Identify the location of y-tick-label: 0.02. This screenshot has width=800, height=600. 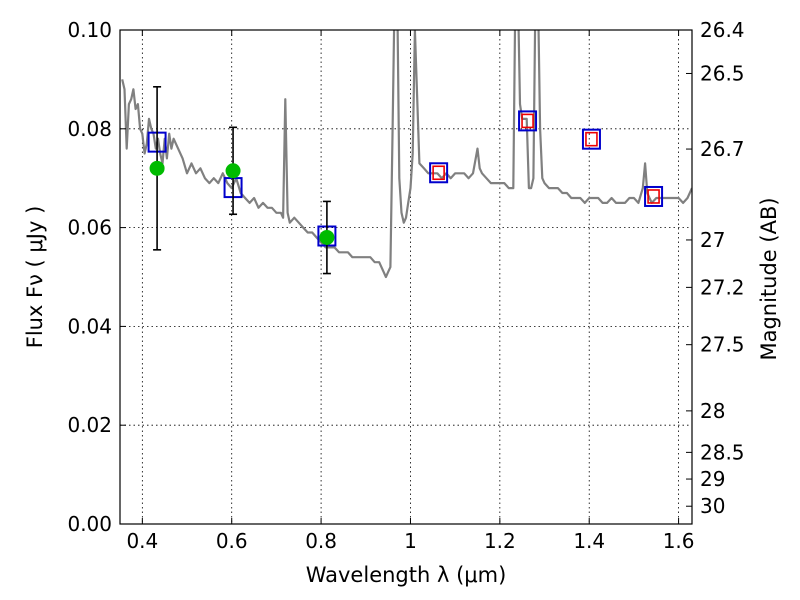
(89, 425).